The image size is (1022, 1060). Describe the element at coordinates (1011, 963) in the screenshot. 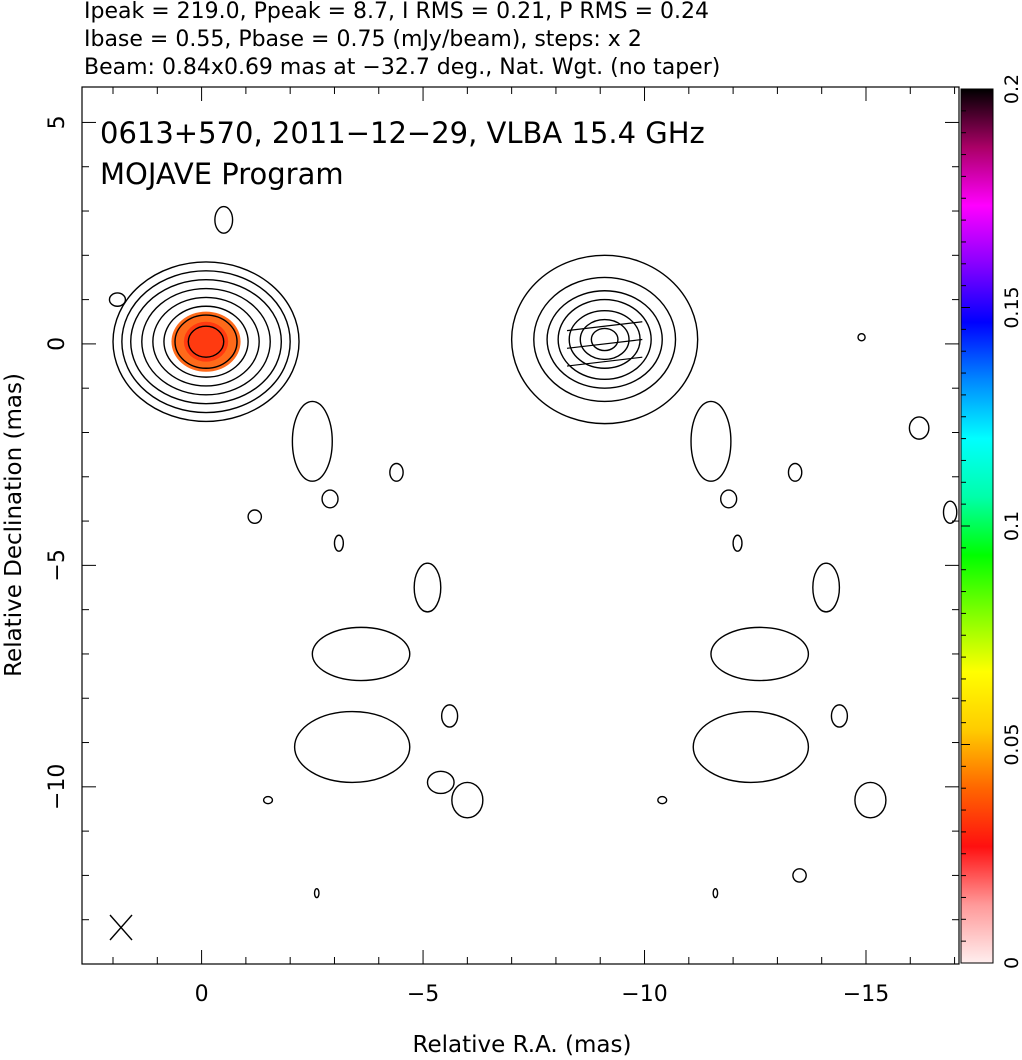

I see `colorbar-tick-label: 0` at that location.